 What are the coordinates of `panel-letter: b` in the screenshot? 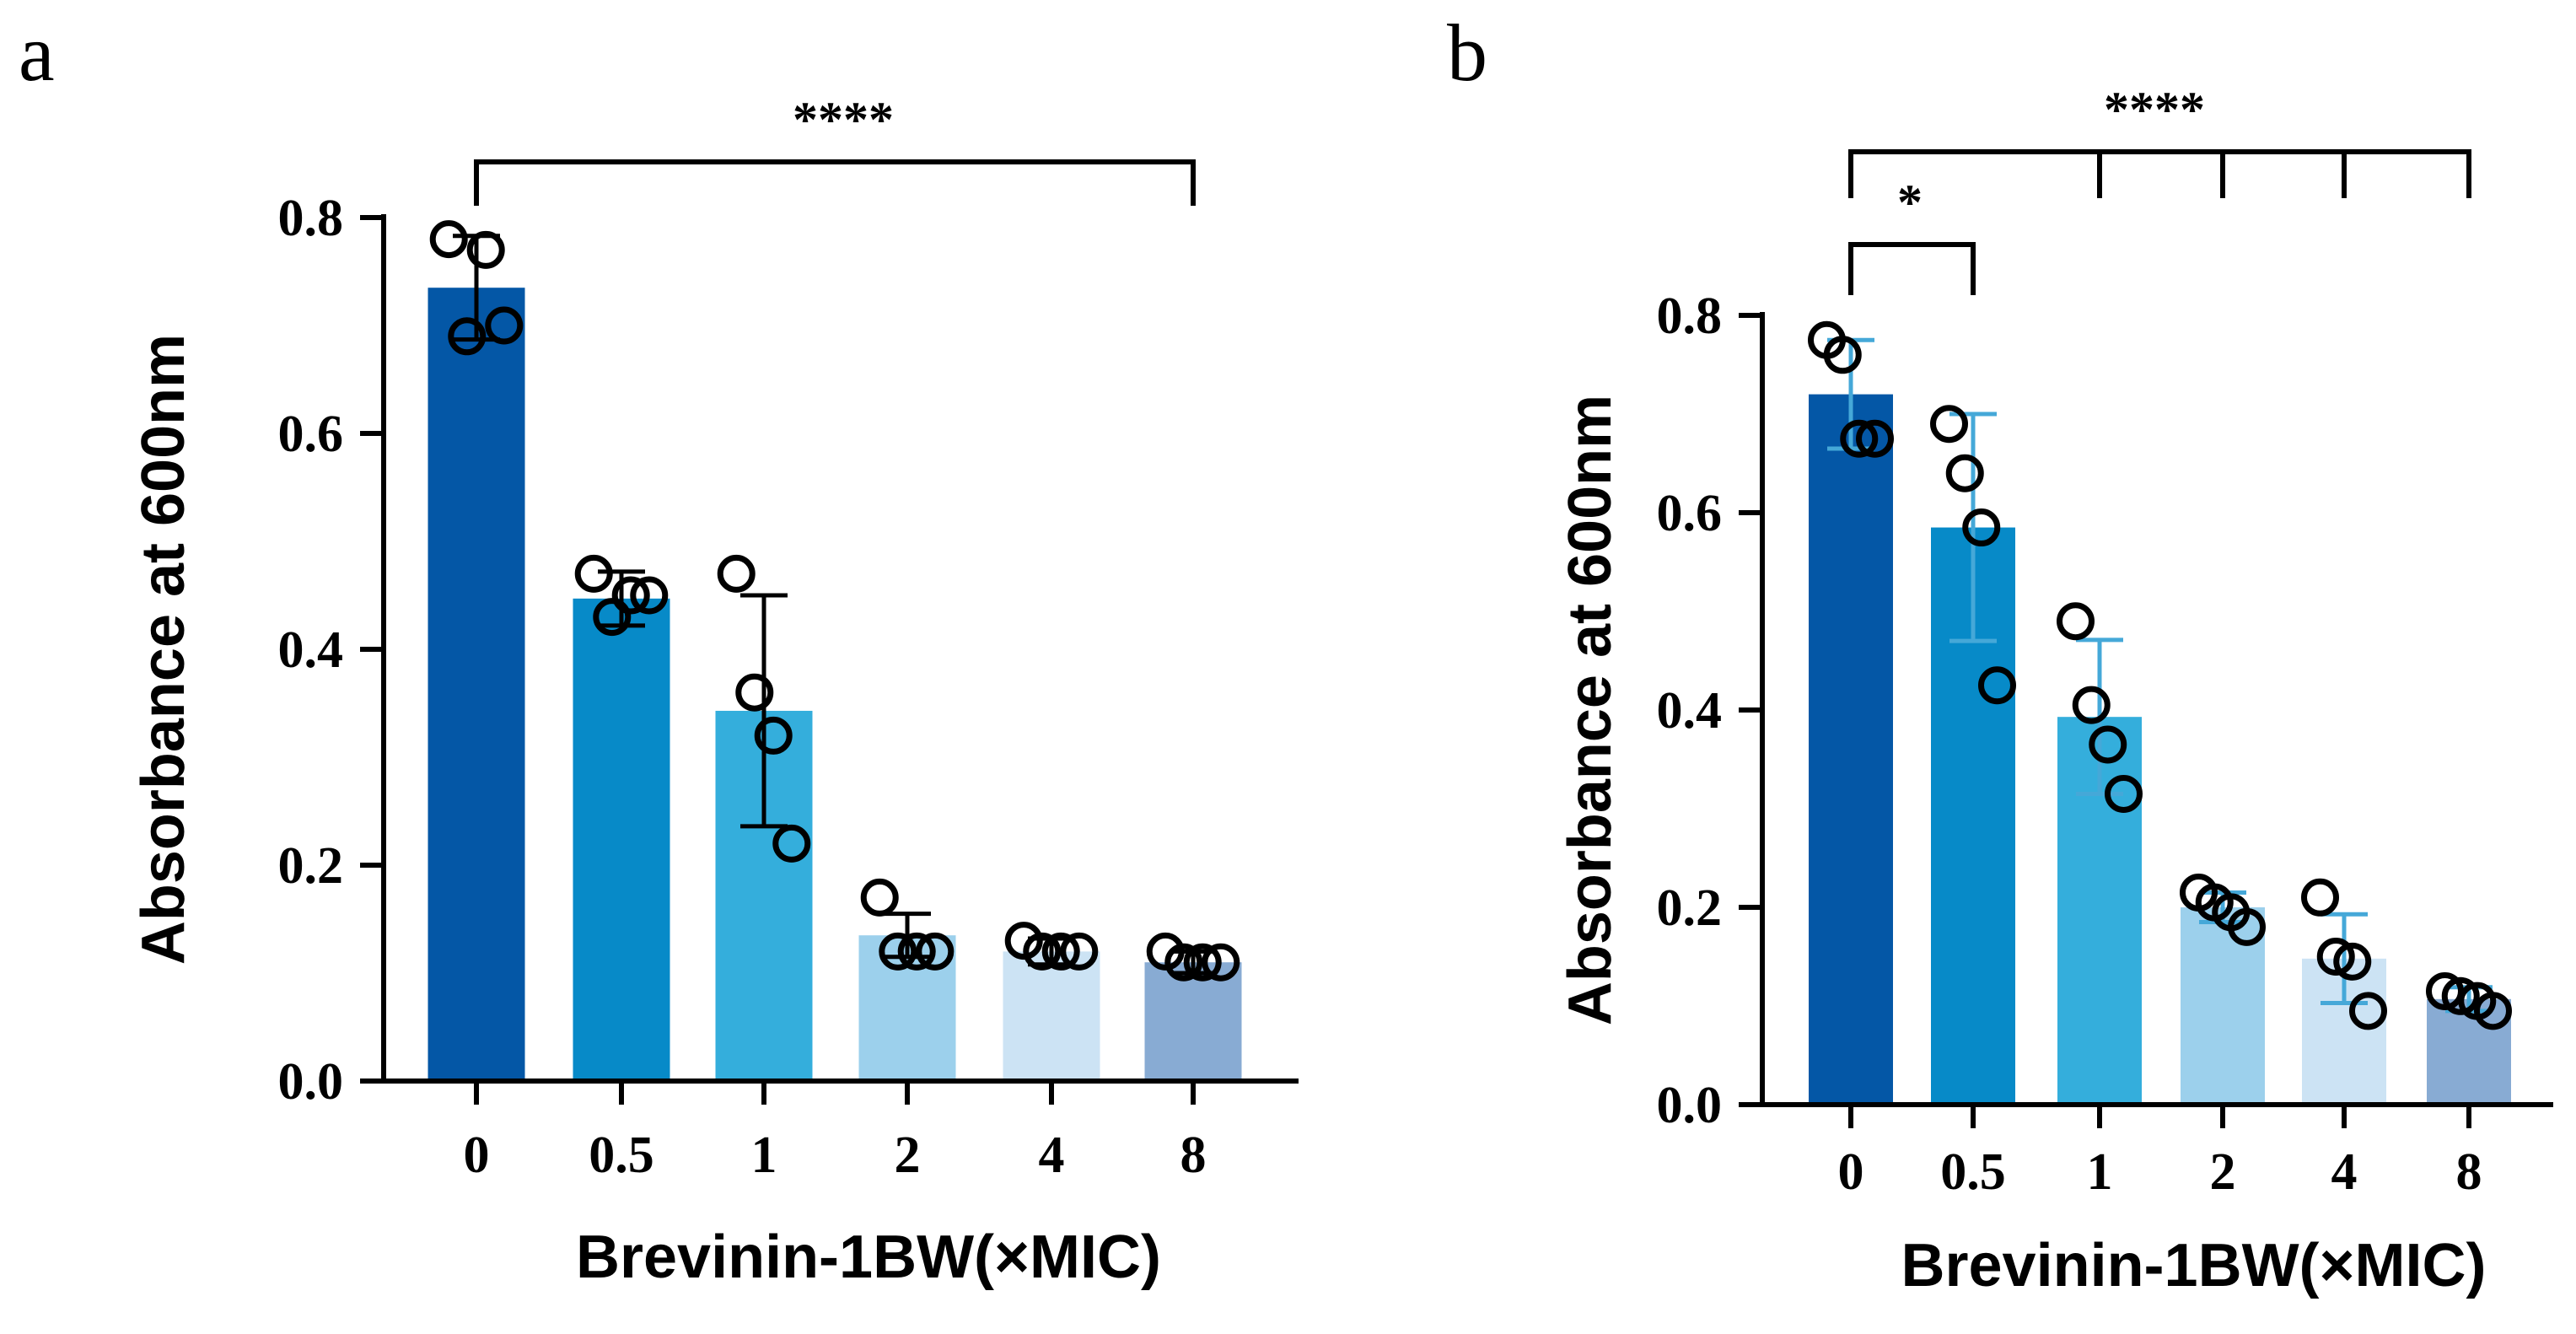 It's located at (1467, 53).